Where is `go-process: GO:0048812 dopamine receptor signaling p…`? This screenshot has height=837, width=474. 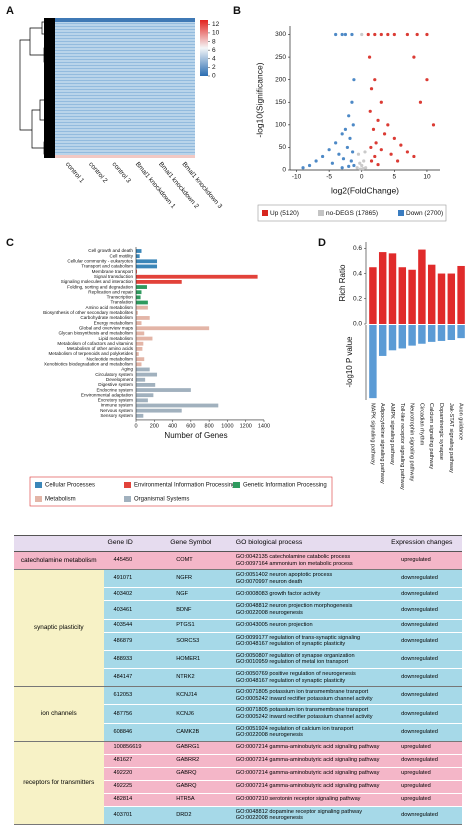 go-process: GO:0048812 dopamine receptor signaling p… is located at coordinates (309, 815).